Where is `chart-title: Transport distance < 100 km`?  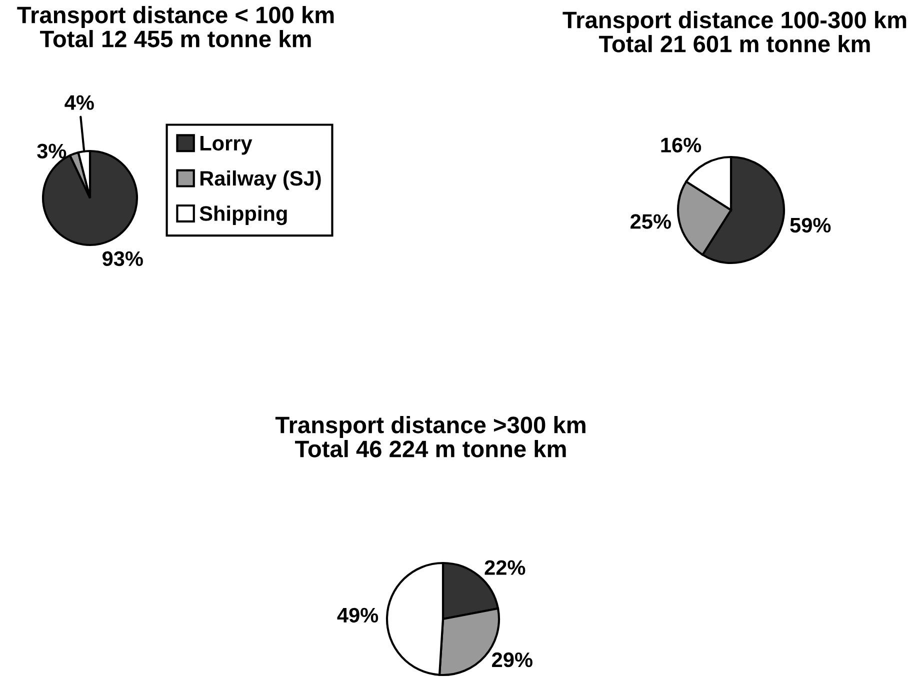 chart-title: Transport distance < 100 km is located at coordinates (175, 17).